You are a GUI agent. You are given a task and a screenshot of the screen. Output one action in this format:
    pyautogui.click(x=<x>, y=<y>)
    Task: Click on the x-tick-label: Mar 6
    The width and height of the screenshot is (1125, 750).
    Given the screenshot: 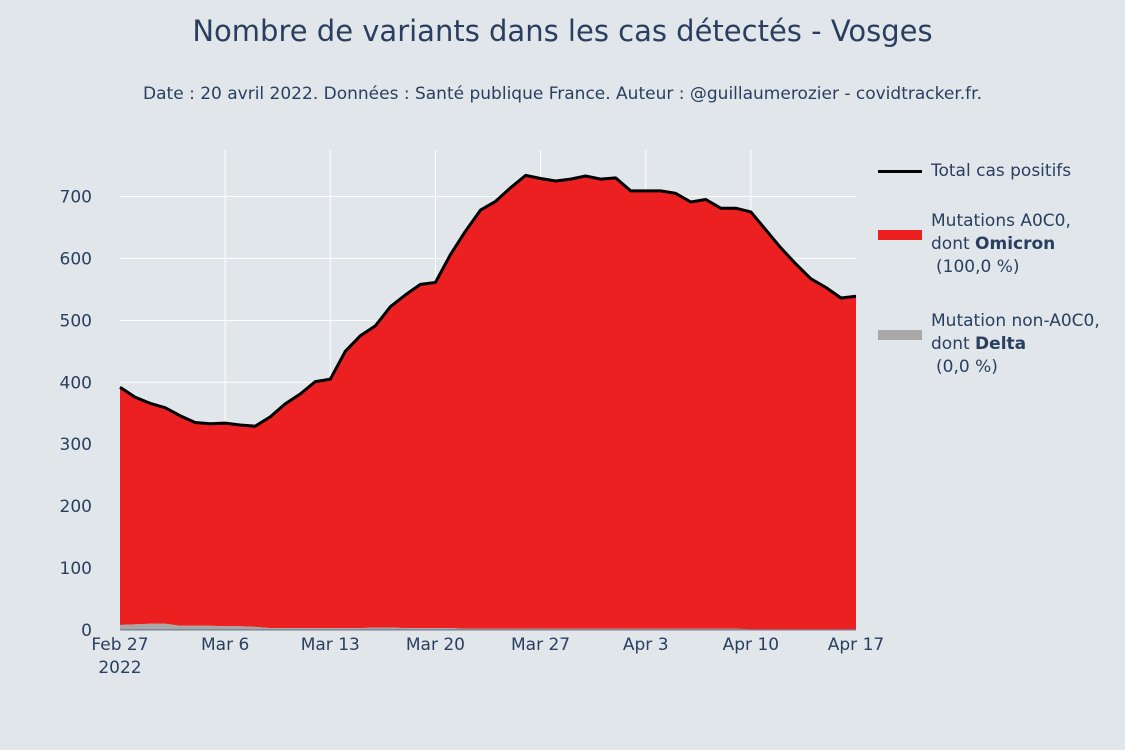 What is the action you would take?
    pyautogui.click(x=225, y=645)
    